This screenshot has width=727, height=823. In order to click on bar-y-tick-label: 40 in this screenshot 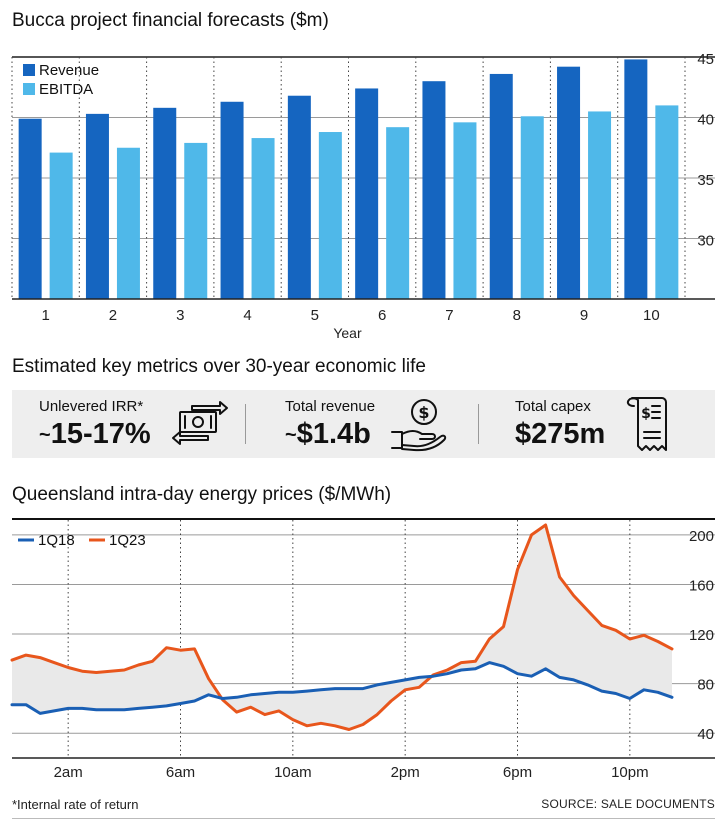, I will do `click(705, 120)`.